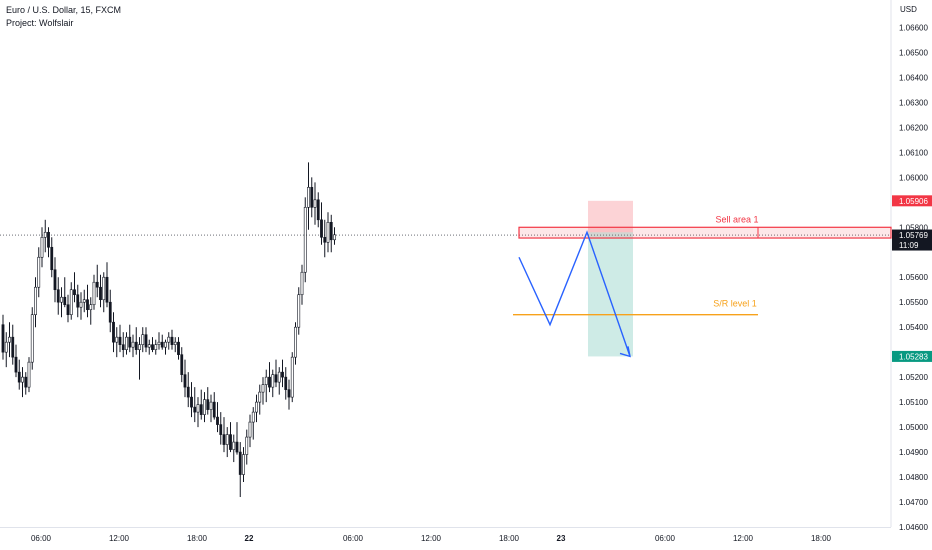 This screenshot has width=932, height=550. I want to click on take-profit-zone, so click(610, 294).